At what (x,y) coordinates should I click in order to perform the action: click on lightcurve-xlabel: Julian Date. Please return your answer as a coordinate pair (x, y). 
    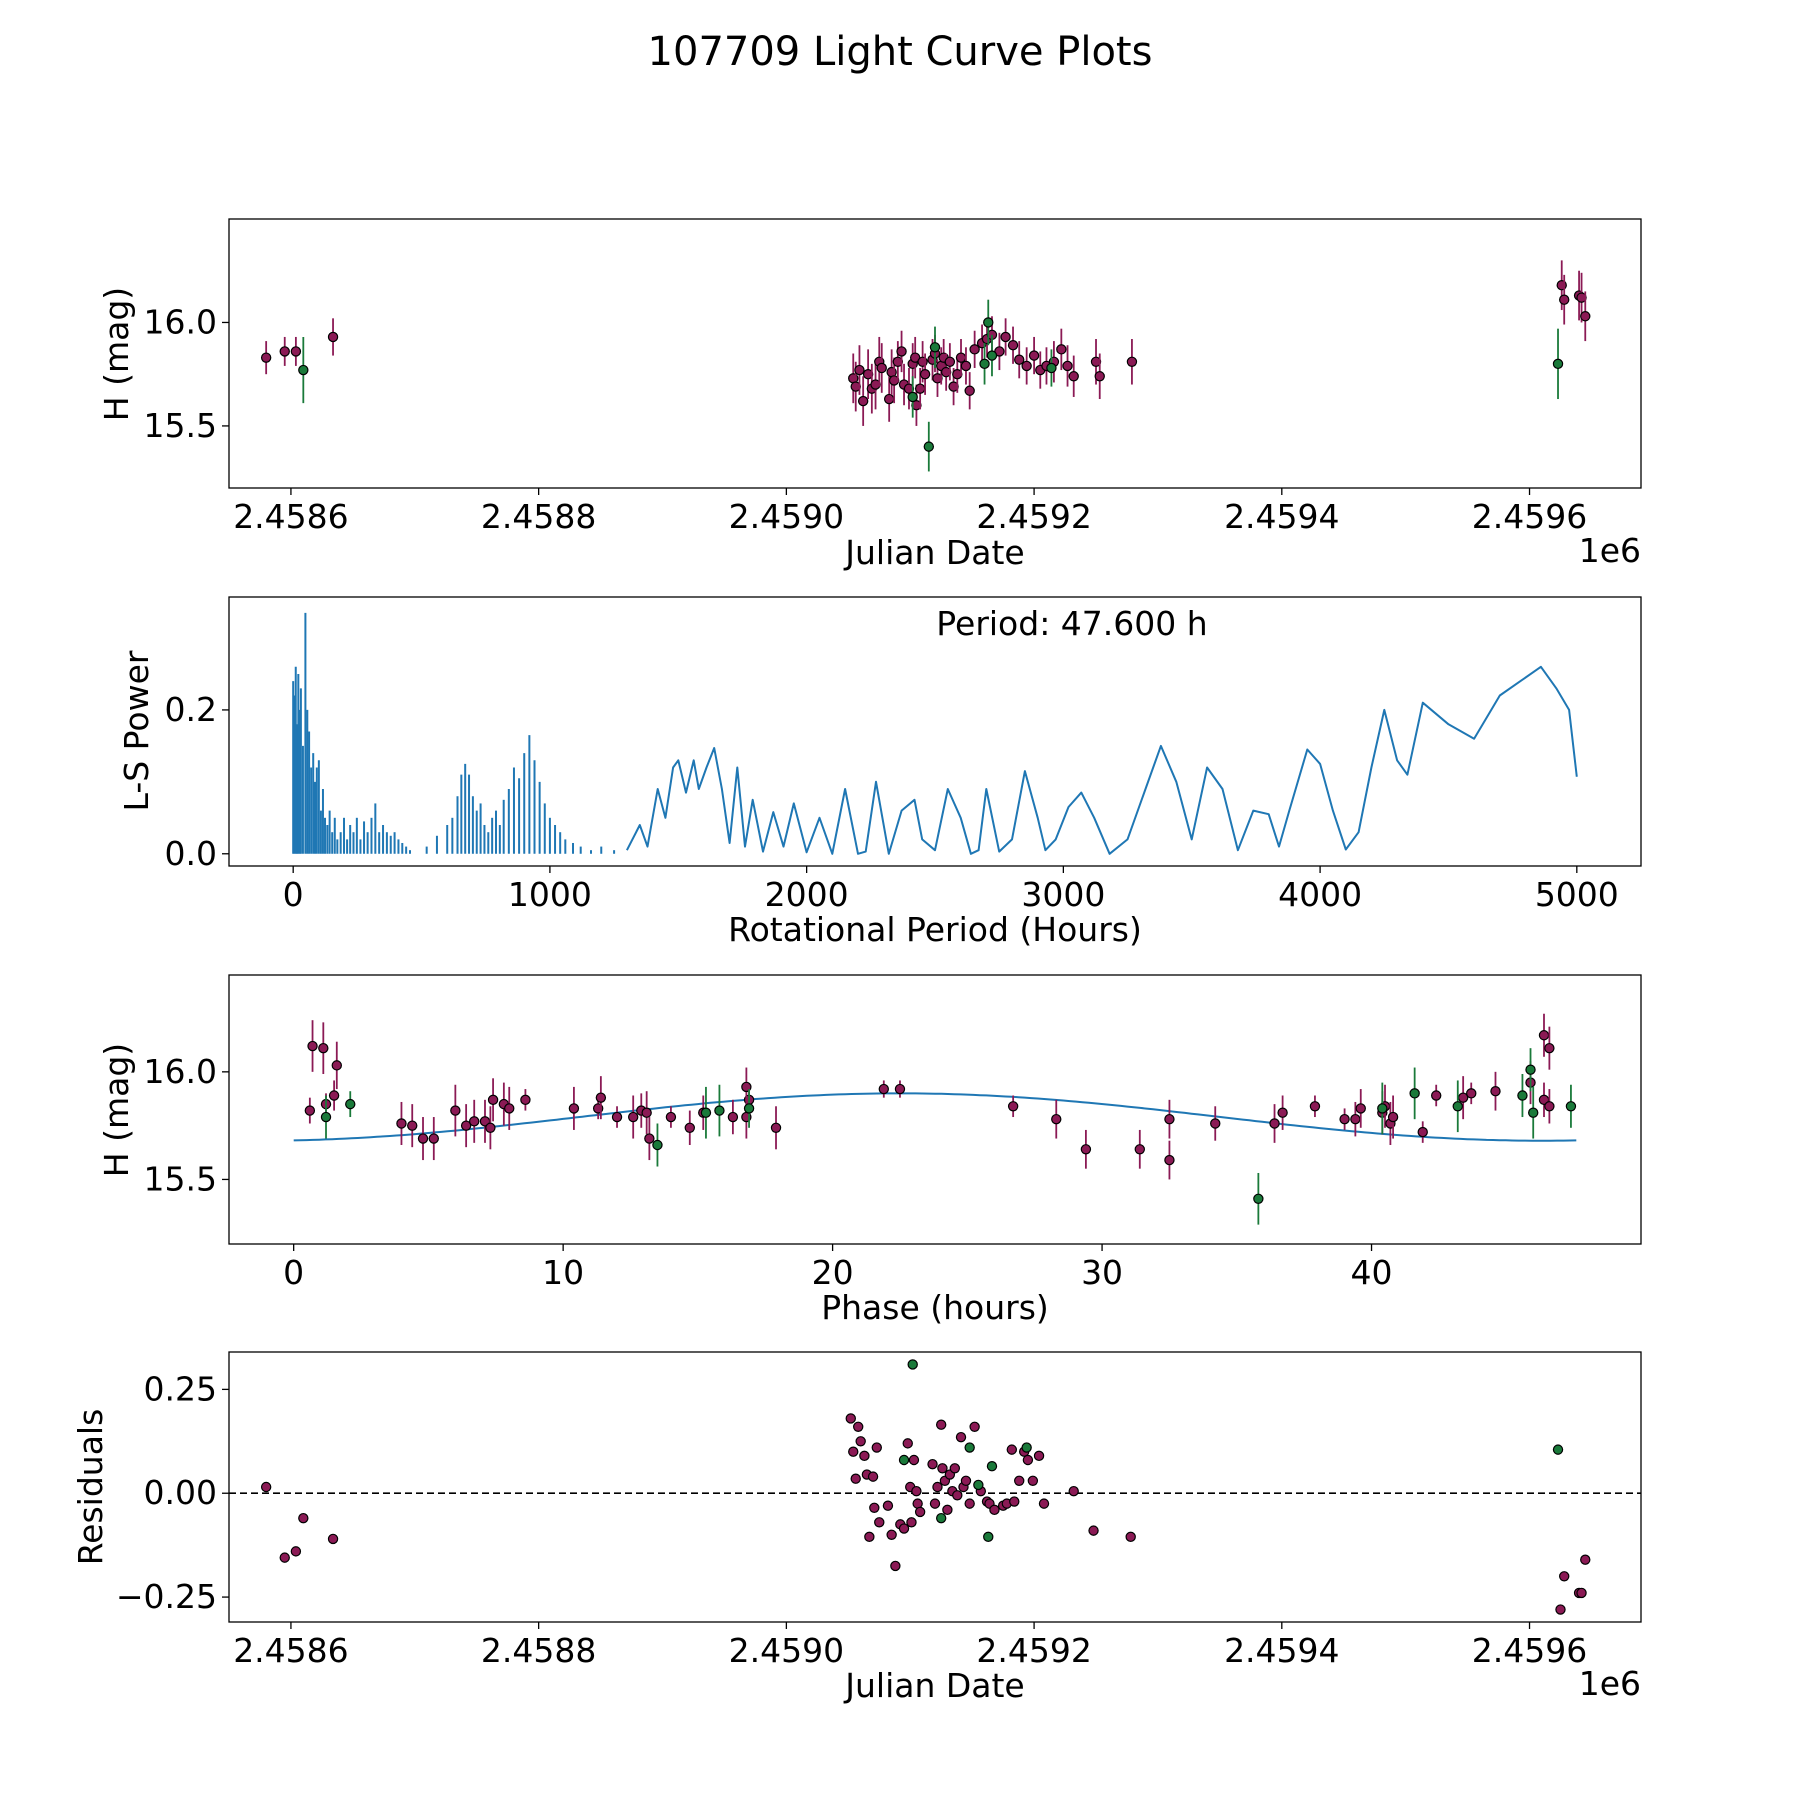
    Looking at the image, I should click on (934, 552).